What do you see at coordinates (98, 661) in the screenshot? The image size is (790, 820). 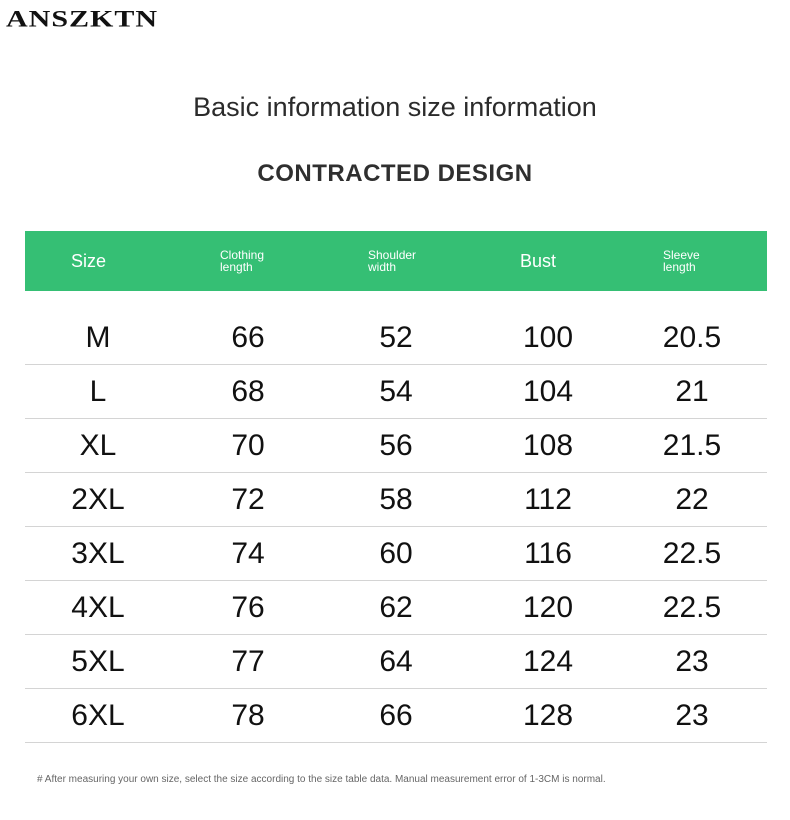 I see `cell-size: 5XL` at bounding box center [98, 661].